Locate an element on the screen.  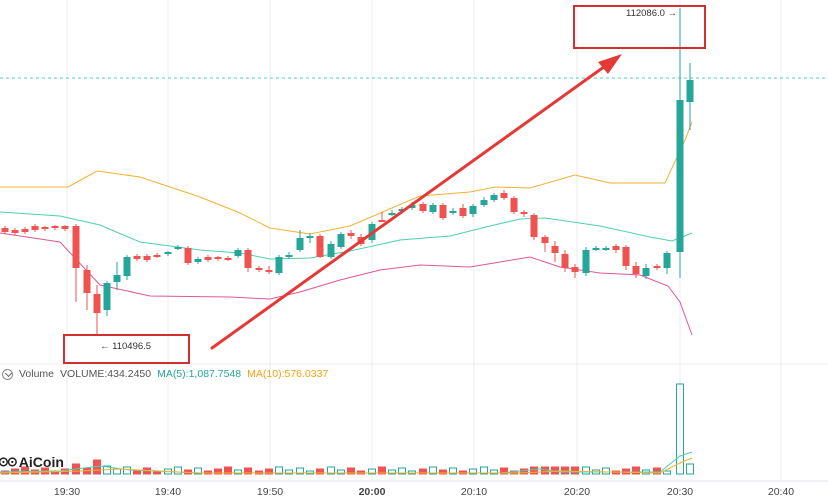
volume-ma10: MA(10):576.0337 is located at coordinates (288, 374).